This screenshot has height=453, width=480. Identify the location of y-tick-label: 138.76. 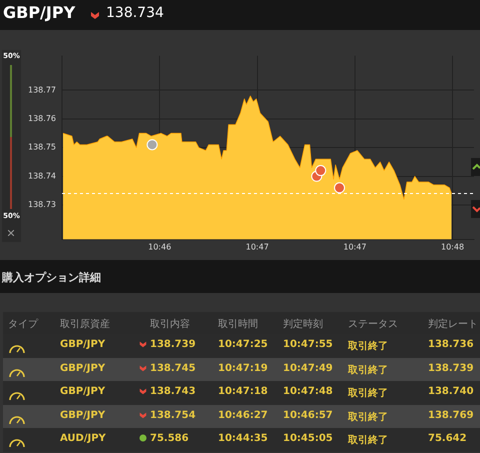
(42, 118).